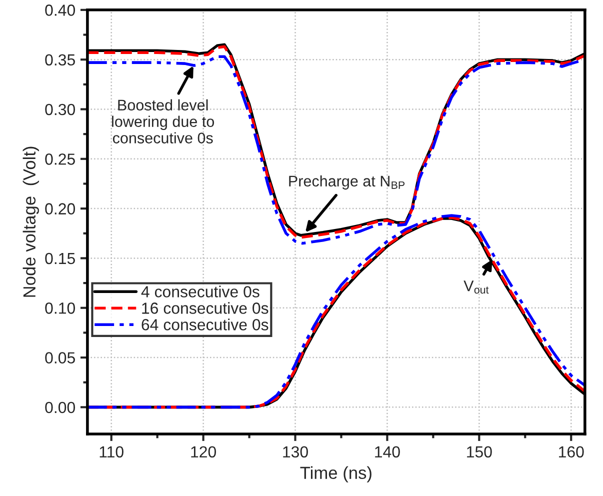  I want to click on legend-label: 4 consecutive 0s, so click(200, 292).